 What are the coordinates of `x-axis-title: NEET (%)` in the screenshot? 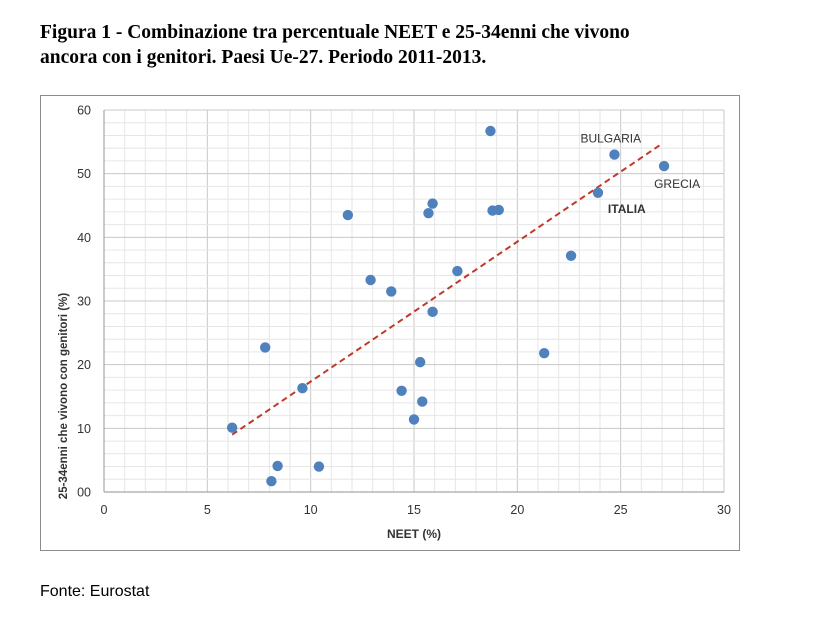 It's located at (414, 534).